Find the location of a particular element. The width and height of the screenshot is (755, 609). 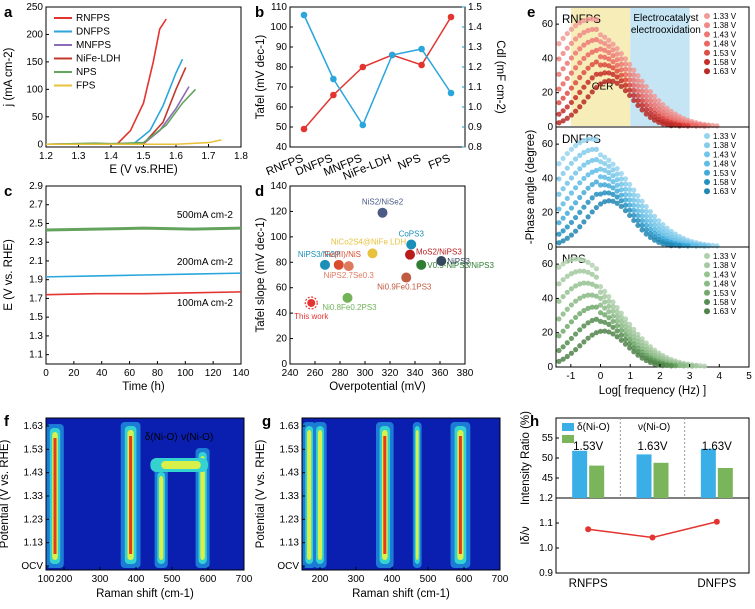

legend-potential: 1.53 V is located at coordinates (725, 53).